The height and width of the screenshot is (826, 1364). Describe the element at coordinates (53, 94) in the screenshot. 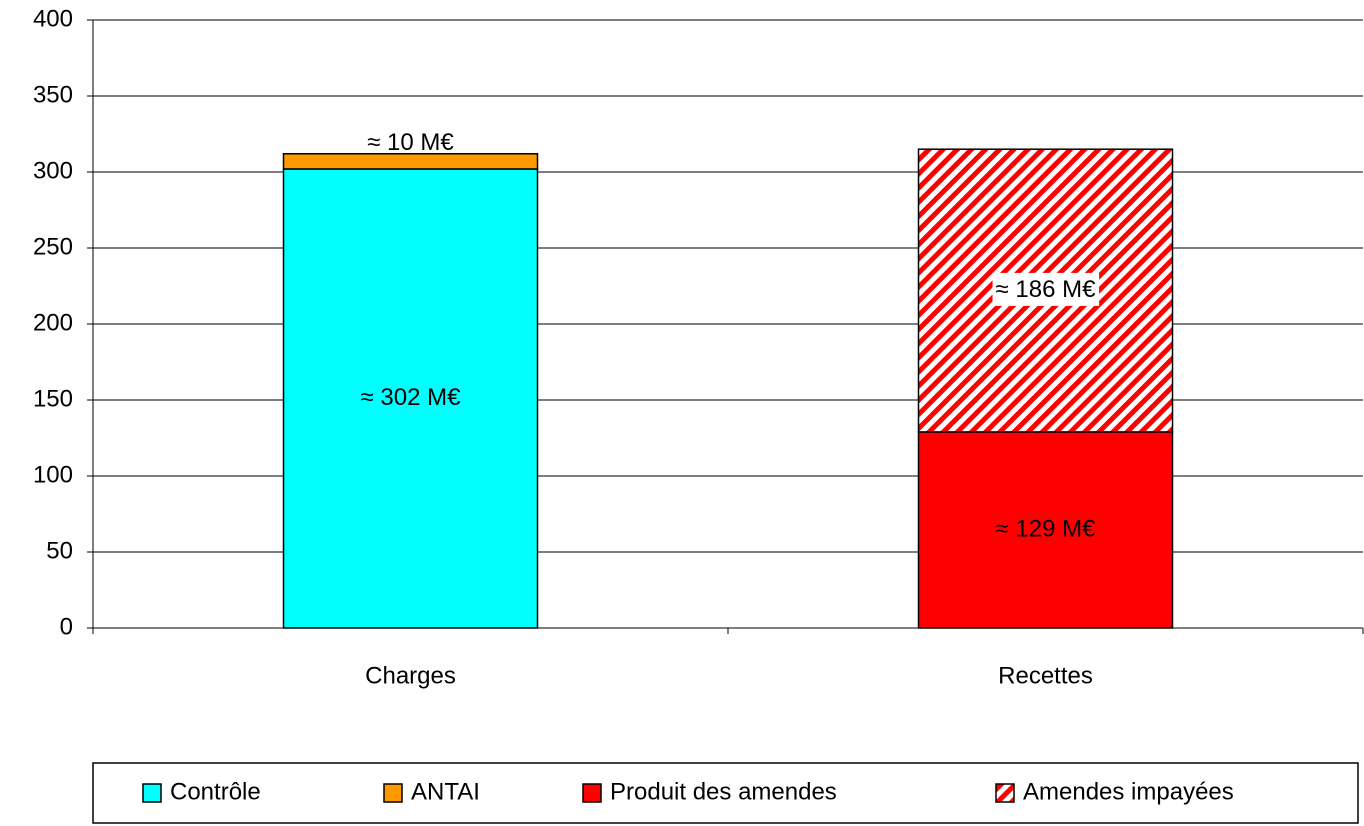

I see `y-tick-label: 350` at that location.